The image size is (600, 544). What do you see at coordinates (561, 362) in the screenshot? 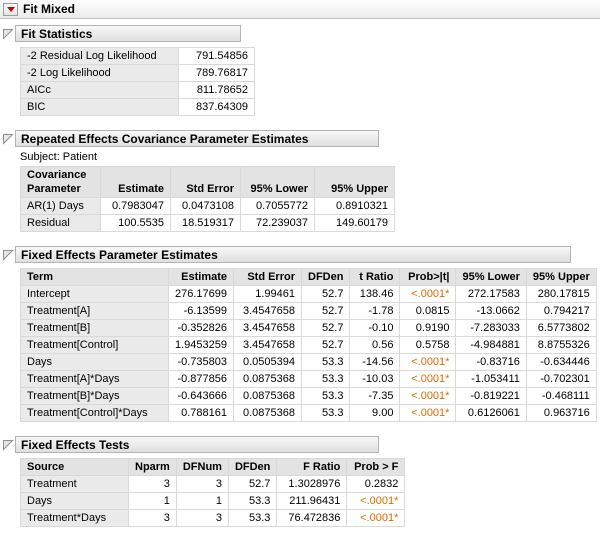
I see `upper-cell: -0.634446` at bounding box center [561, 362].